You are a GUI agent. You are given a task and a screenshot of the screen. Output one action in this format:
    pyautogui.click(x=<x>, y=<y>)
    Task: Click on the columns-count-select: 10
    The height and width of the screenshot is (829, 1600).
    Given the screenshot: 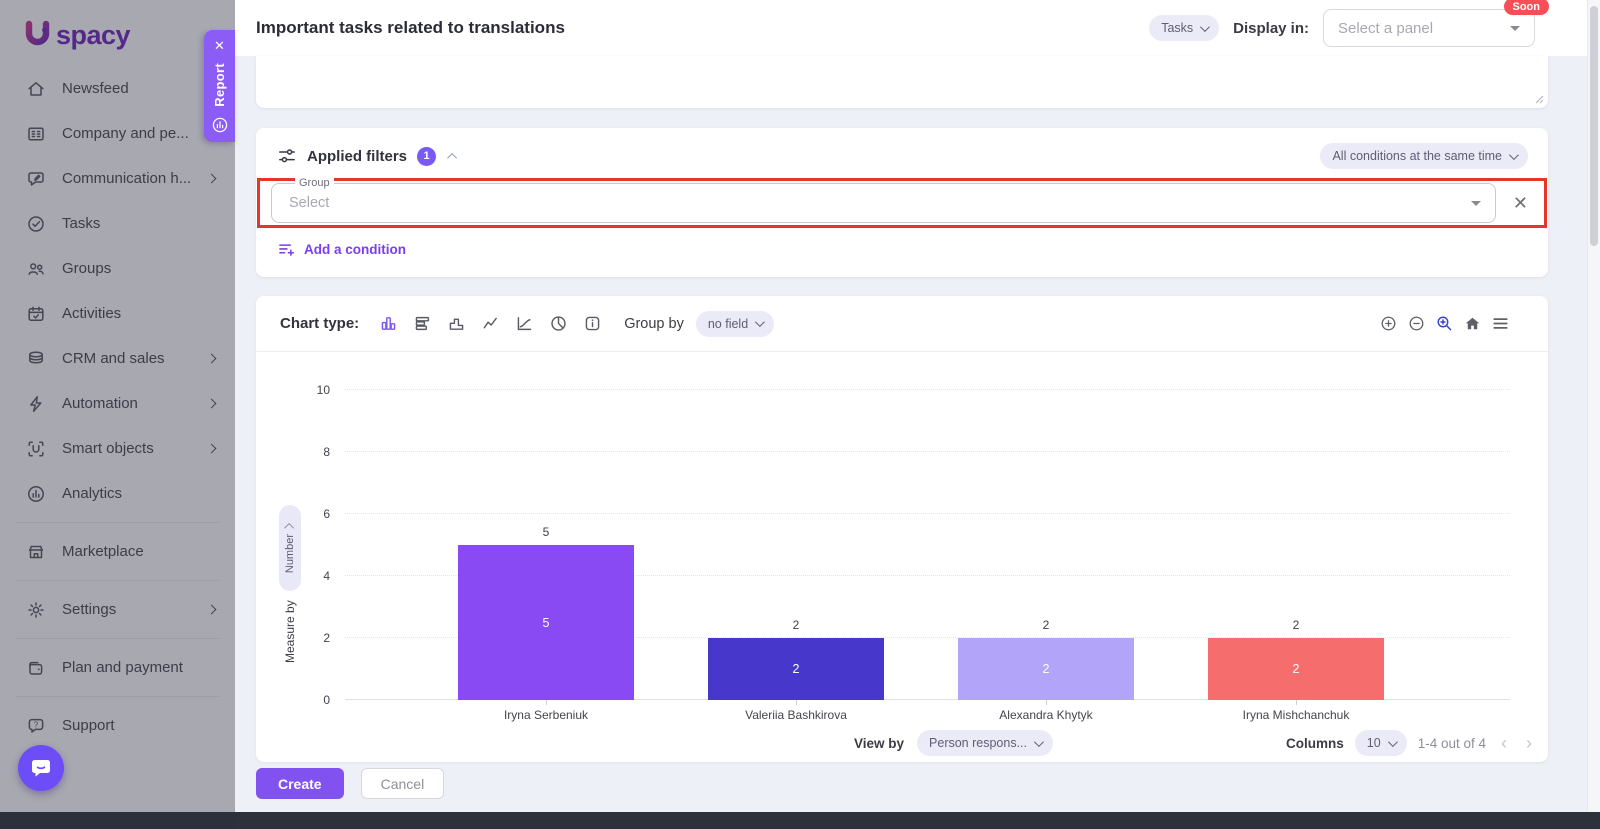 What is the action you would take?
    pyautogui.click(x=1380, y=743)
    